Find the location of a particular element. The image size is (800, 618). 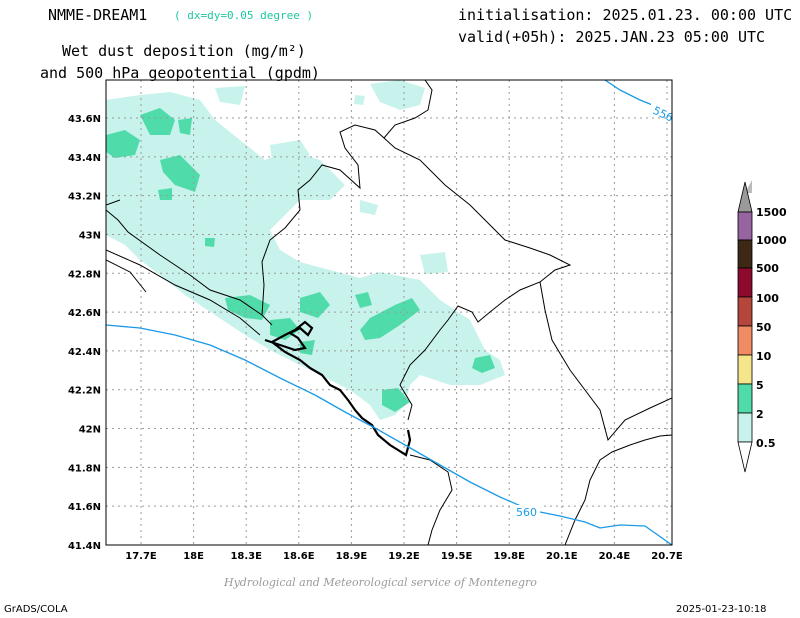

lat-tick-label: 43.6N is located at coordinates (84, 119).